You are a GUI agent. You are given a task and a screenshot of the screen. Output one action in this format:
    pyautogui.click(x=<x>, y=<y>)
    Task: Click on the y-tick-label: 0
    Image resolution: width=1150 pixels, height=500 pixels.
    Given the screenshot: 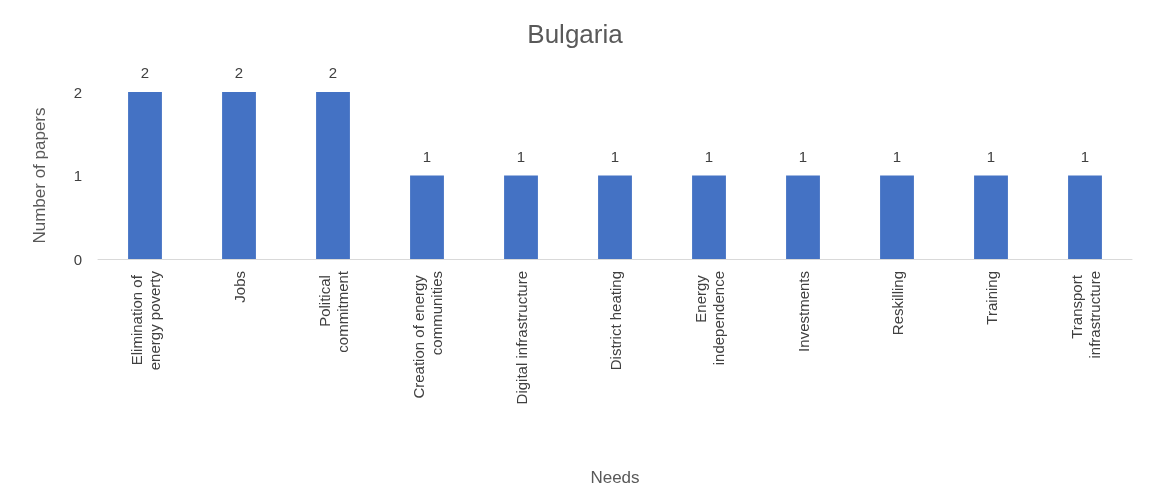 What is the action you would take?
    pyautogui.click(x=77, y=259)
    